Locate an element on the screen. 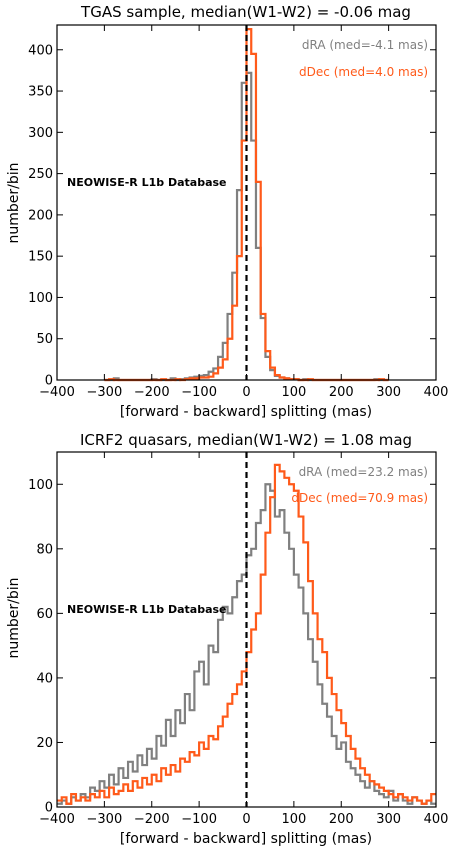 The image size is (457, 852). y-tick-label: 300 is located at coordinates (40, 133).